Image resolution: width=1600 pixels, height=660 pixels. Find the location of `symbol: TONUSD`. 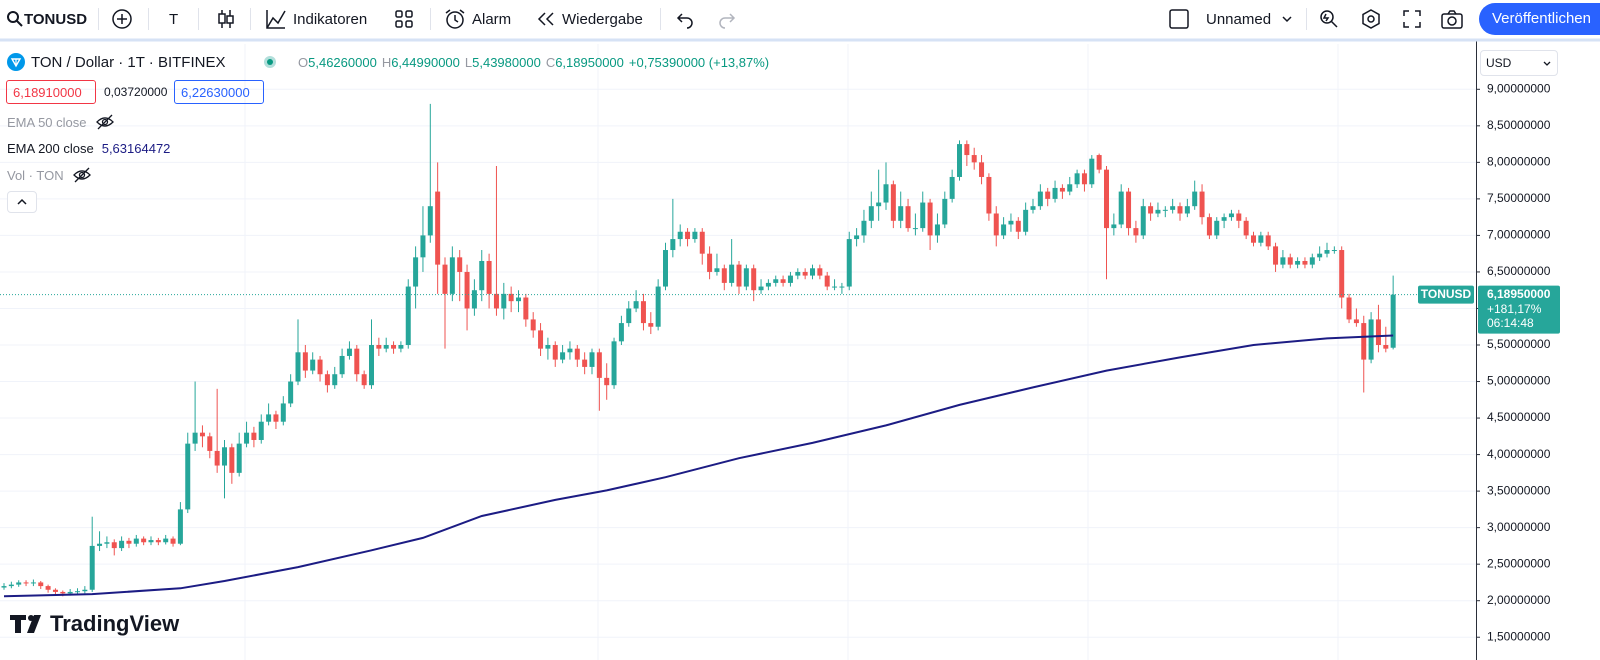

symbol: TONUSD is located at coordinates (56, 19).